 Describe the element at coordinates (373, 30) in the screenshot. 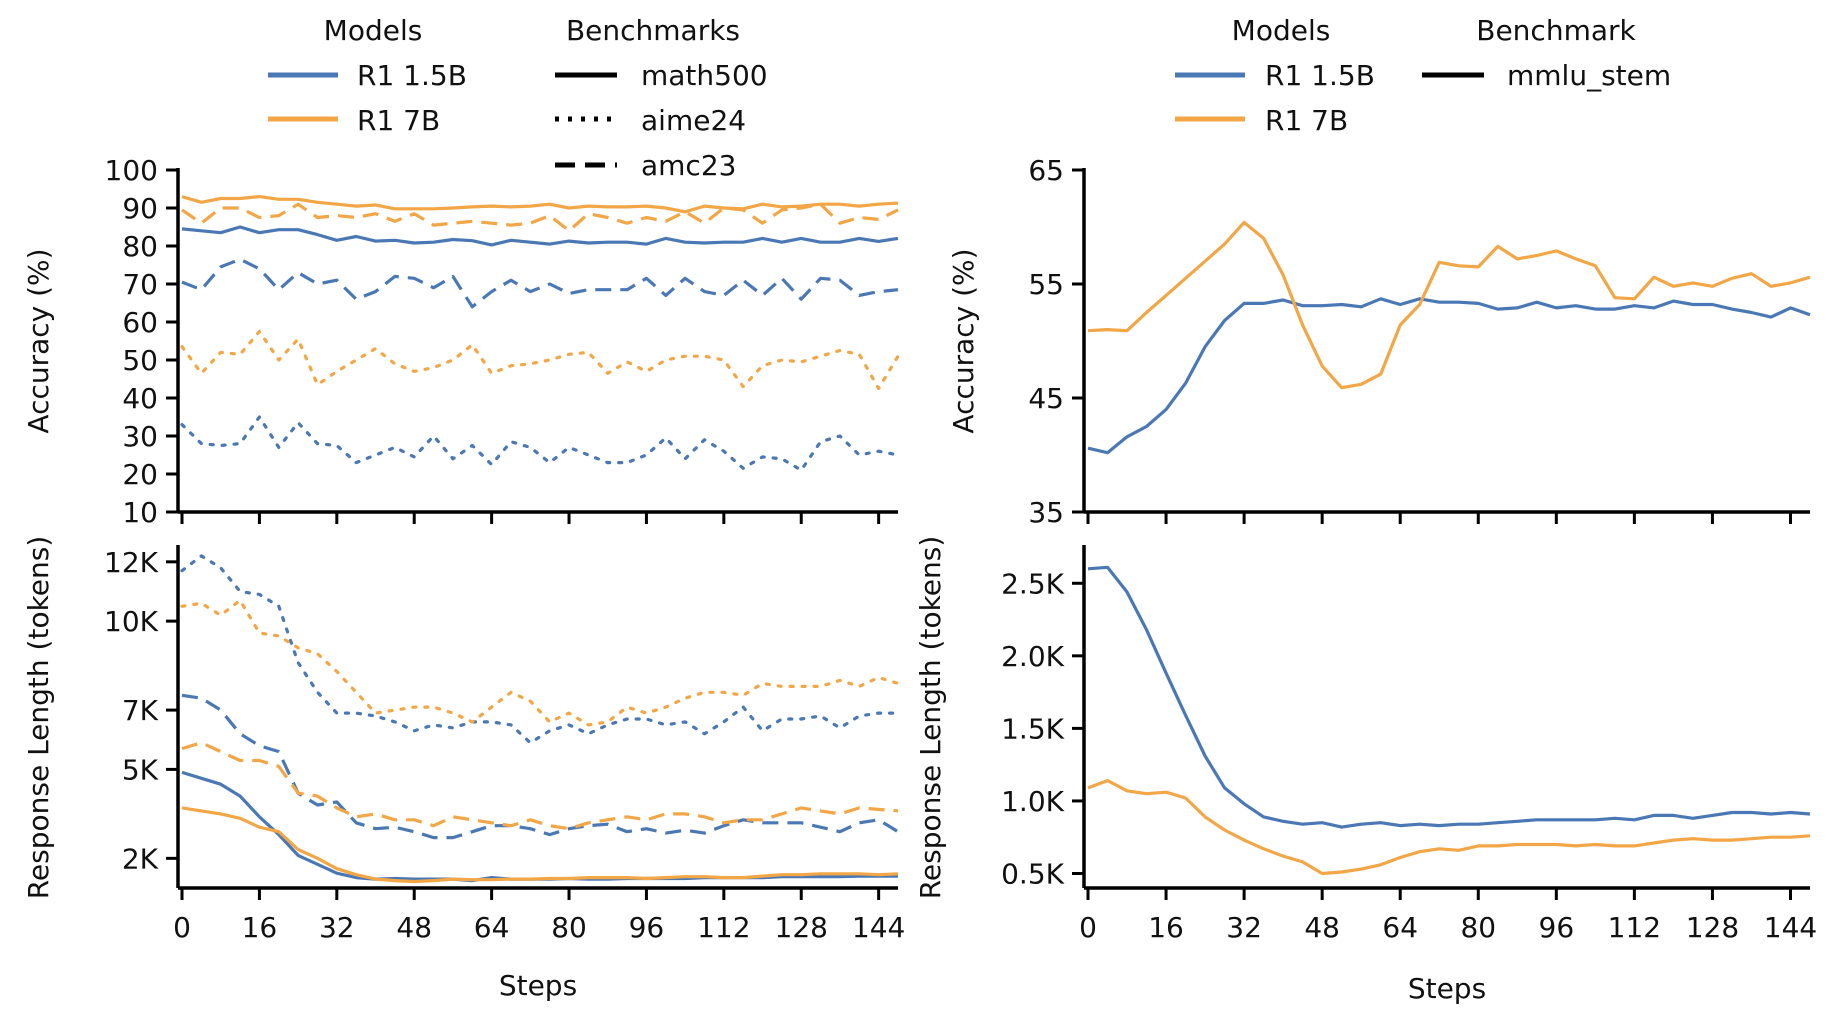

I see `legend-models-title: Models` at that location.